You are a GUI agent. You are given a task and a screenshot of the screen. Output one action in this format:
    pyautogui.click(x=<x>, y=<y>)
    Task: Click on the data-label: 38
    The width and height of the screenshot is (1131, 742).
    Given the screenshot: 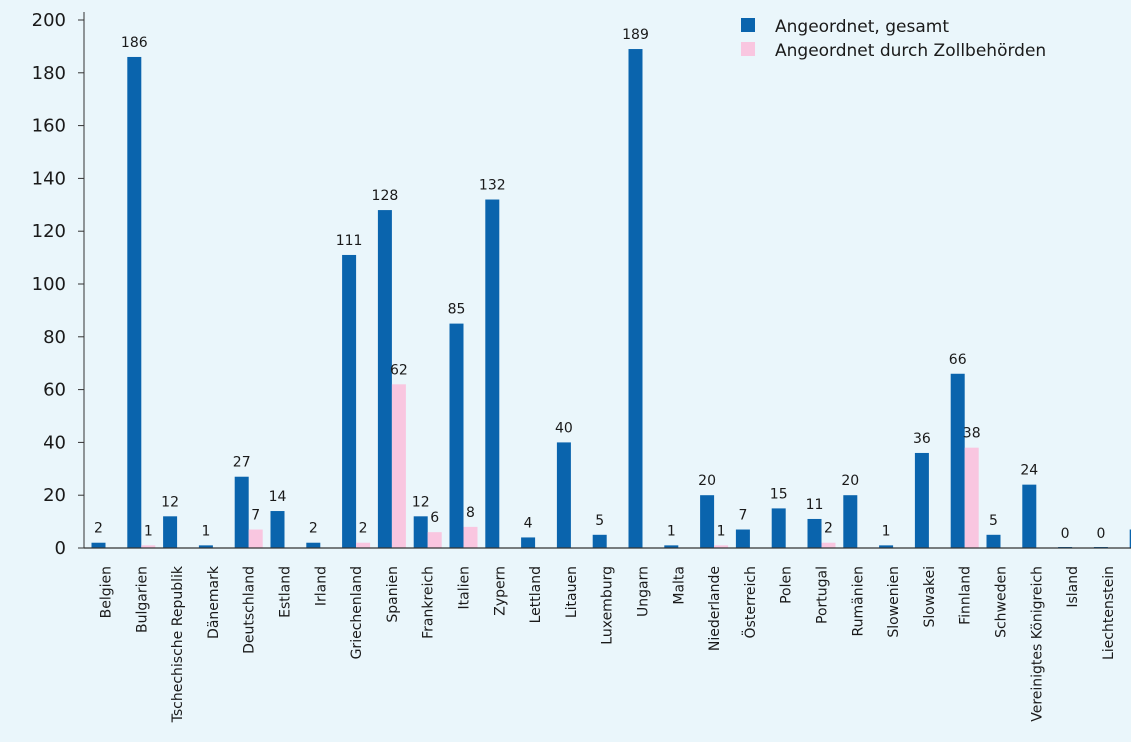 What is the action you would take?
    pyautogui.click(x=972, y=434)
    